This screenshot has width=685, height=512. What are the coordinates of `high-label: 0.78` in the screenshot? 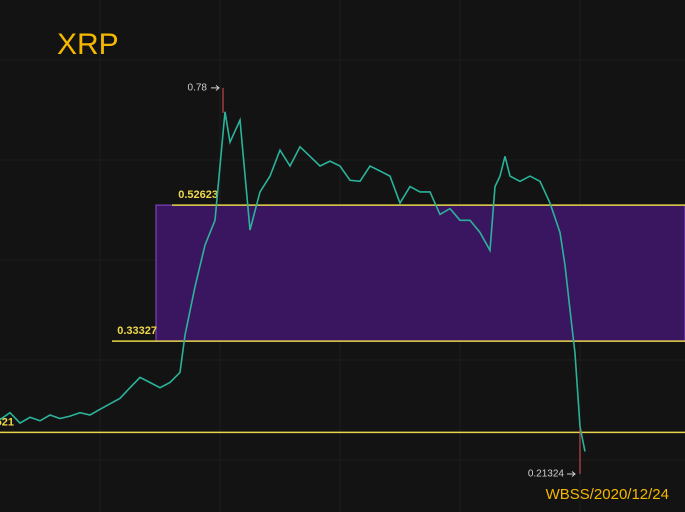 It's located at (198, 88).